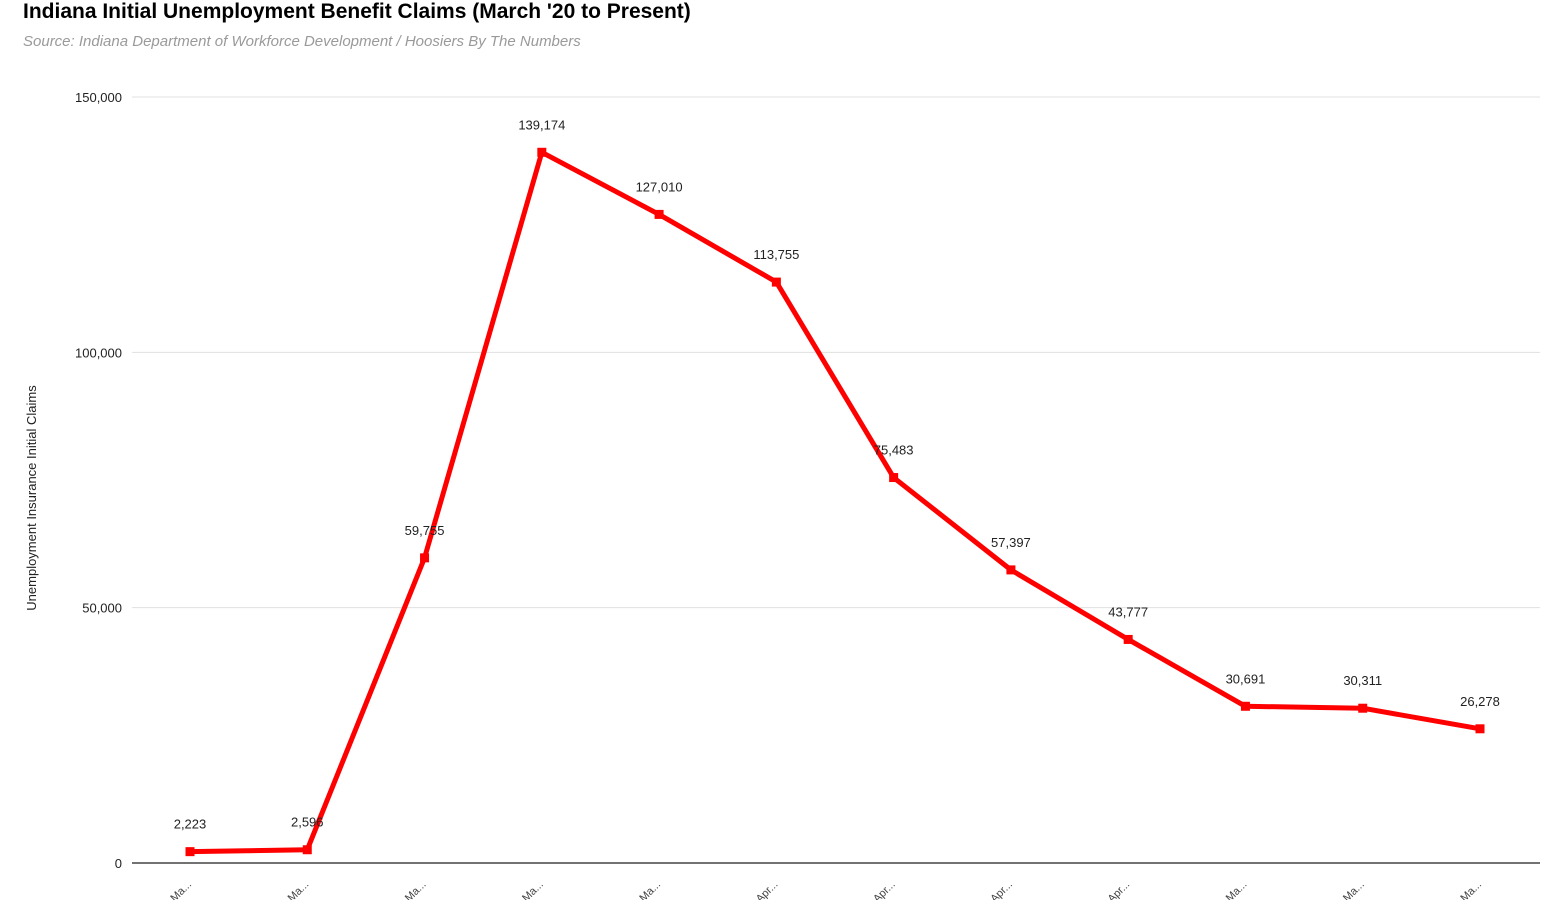 The width and height of the screenshot is (1560, 900). What do you see at coordinates (659, 186) in the screenshot?
I see `data-label: 127,010` at bounding box center [659, 186].